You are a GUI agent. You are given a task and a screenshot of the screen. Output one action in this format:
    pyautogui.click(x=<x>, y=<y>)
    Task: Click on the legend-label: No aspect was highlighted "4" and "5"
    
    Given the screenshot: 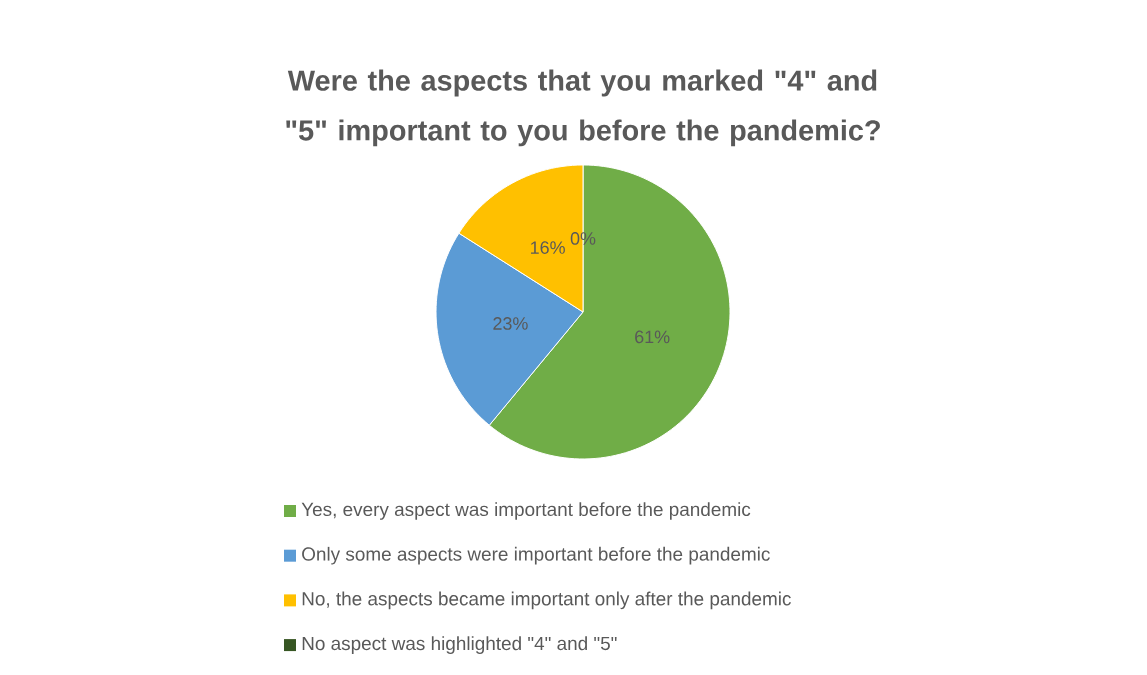 What is the action you would take?
    pyautogui.click(x=459, y=645)
    